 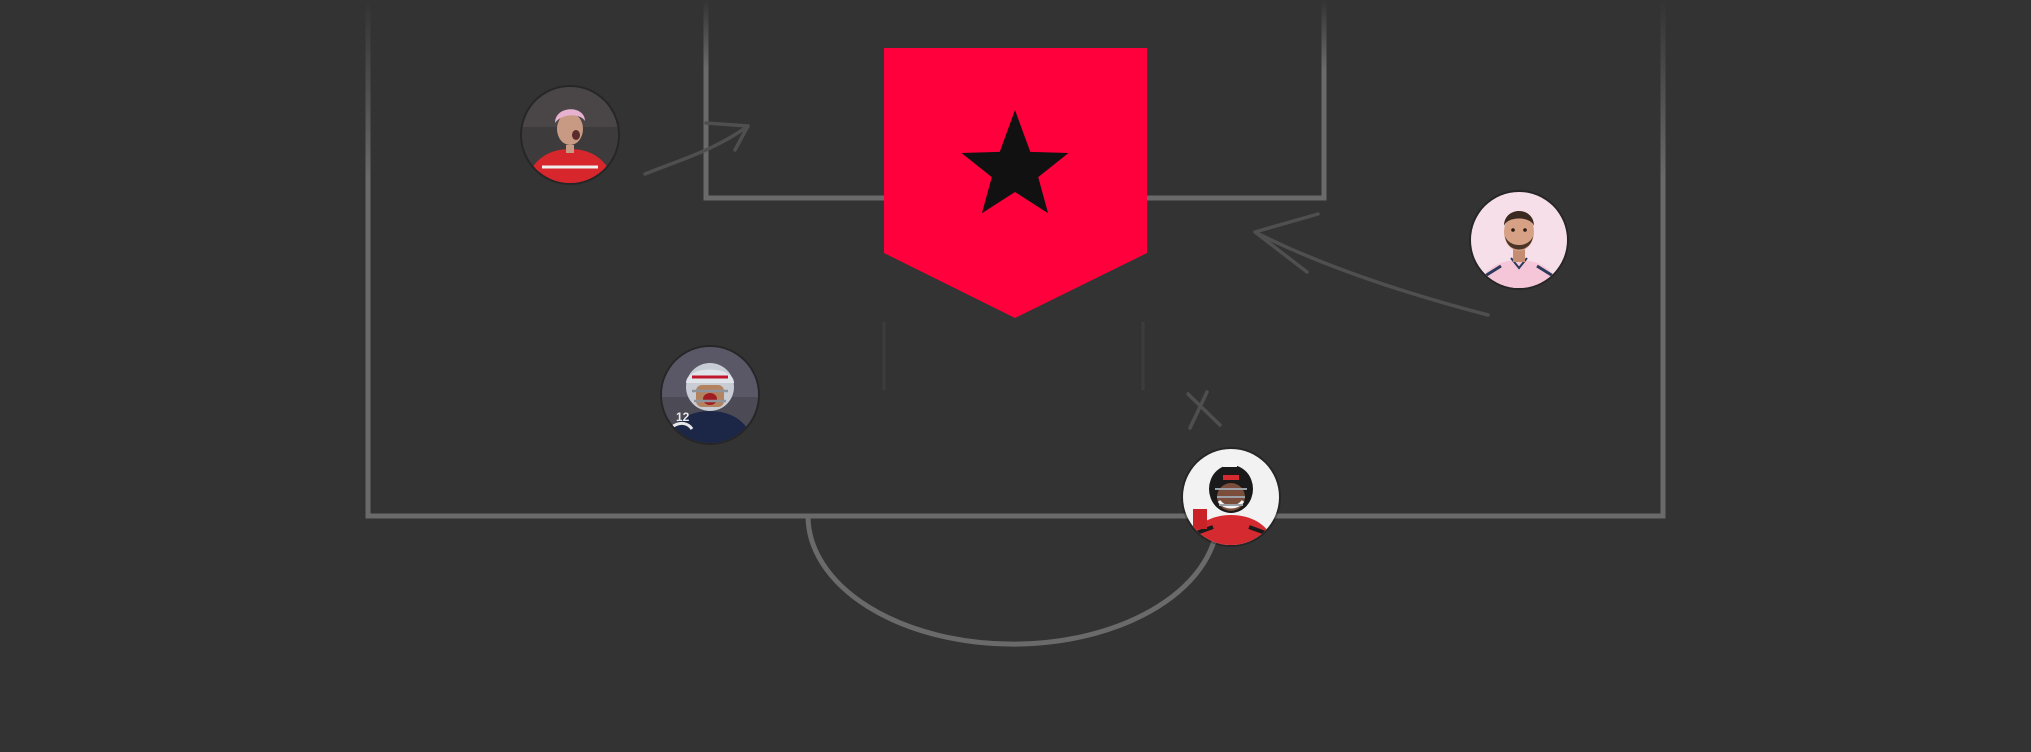 I want to click on x-mark, so click(x=1204, y=410).